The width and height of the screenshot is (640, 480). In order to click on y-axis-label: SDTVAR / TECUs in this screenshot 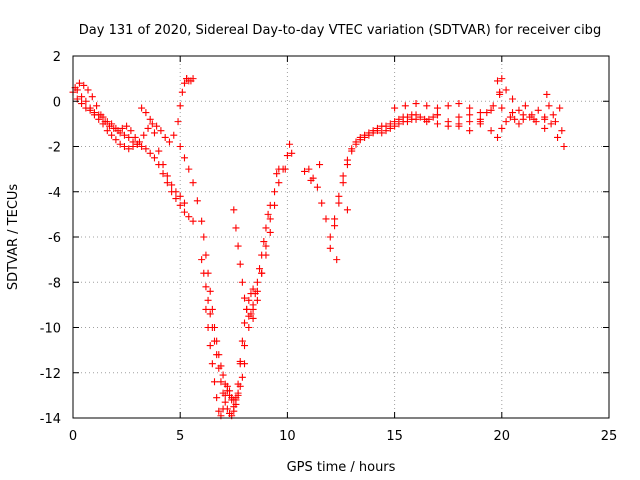, I will do `click(13, 237)`.